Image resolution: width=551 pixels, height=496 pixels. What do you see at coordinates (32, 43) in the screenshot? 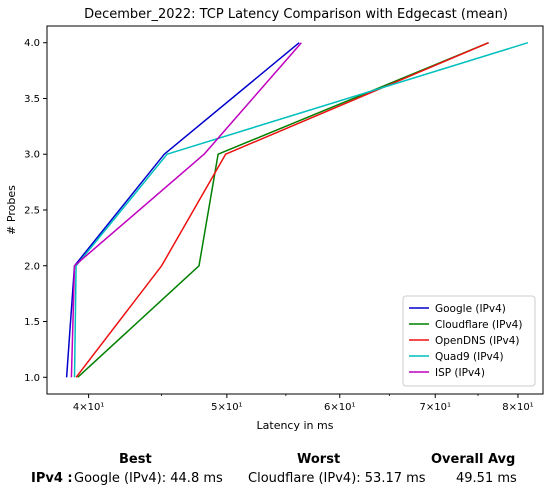
I see `y-tick-label: 4.0` at bounding box center [32, 43].